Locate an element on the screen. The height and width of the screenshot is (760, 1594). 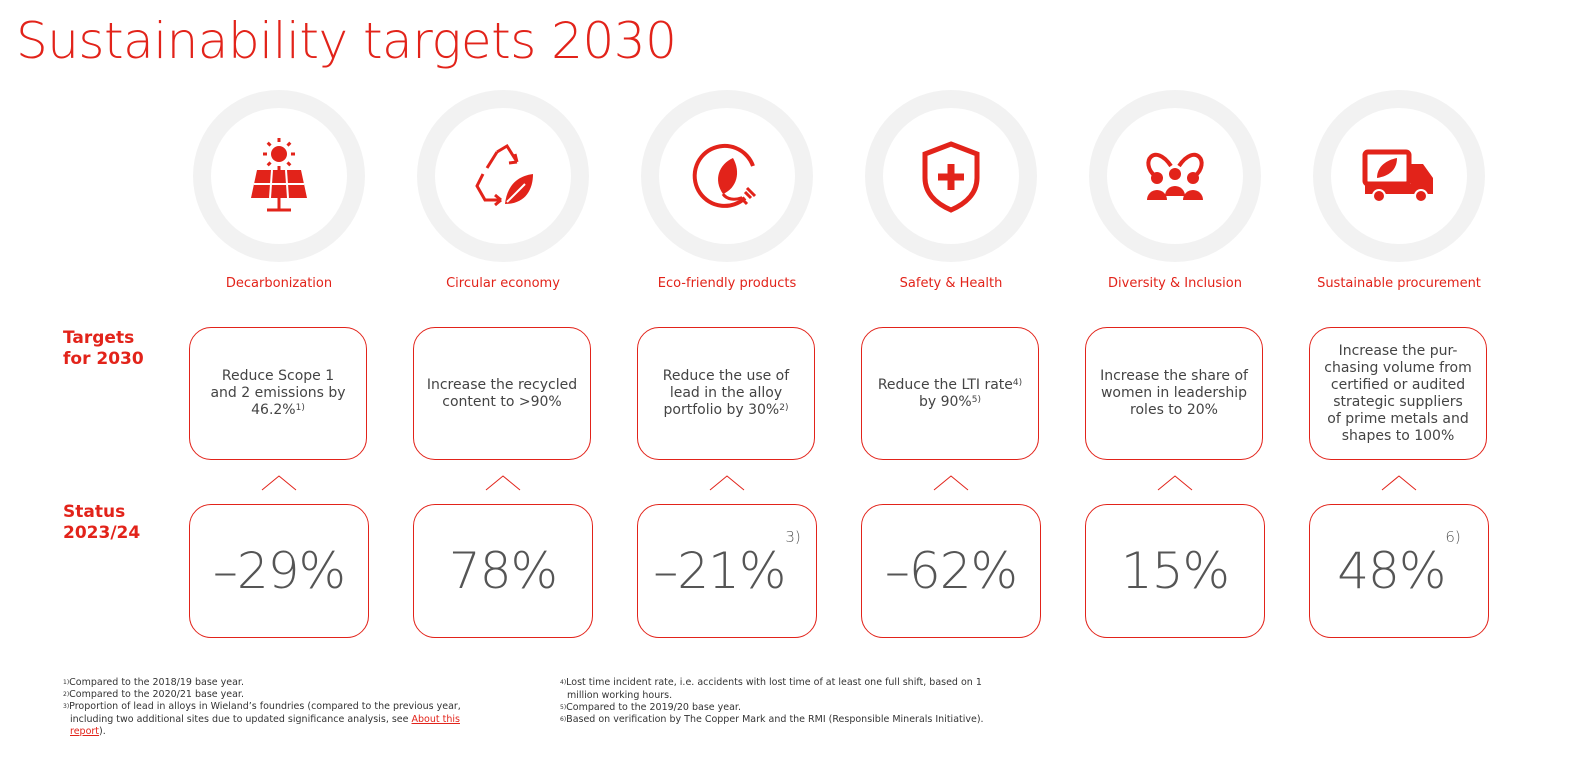
status-value: 15% is located at coordinates (1175, 571).